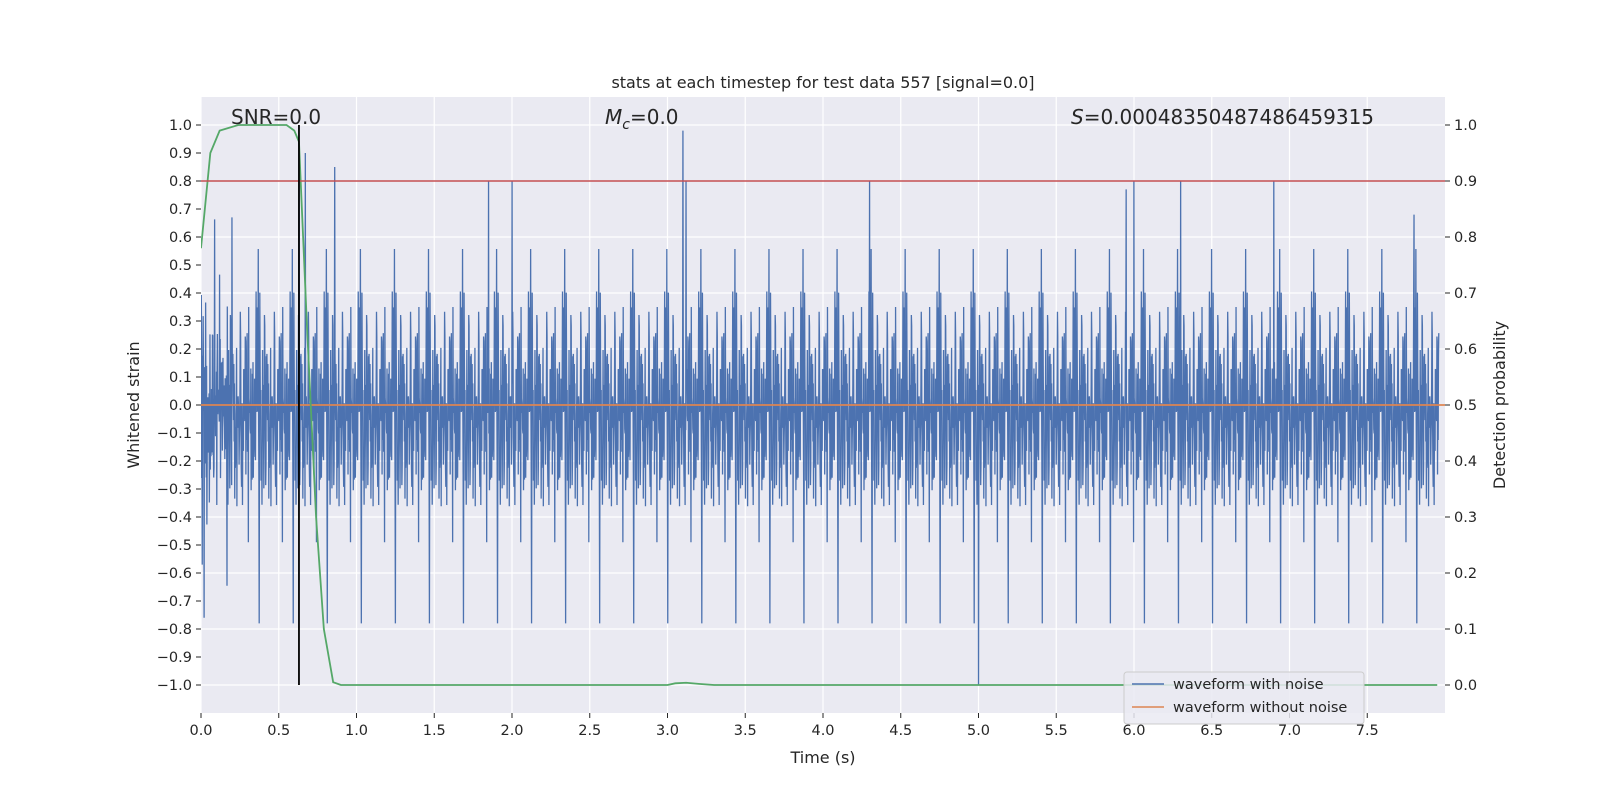 This screenshot has height=800, width=1600. Describe the element at coordinates (1077, 117) in the screenshot. I see `s-symbol: S` at that location.